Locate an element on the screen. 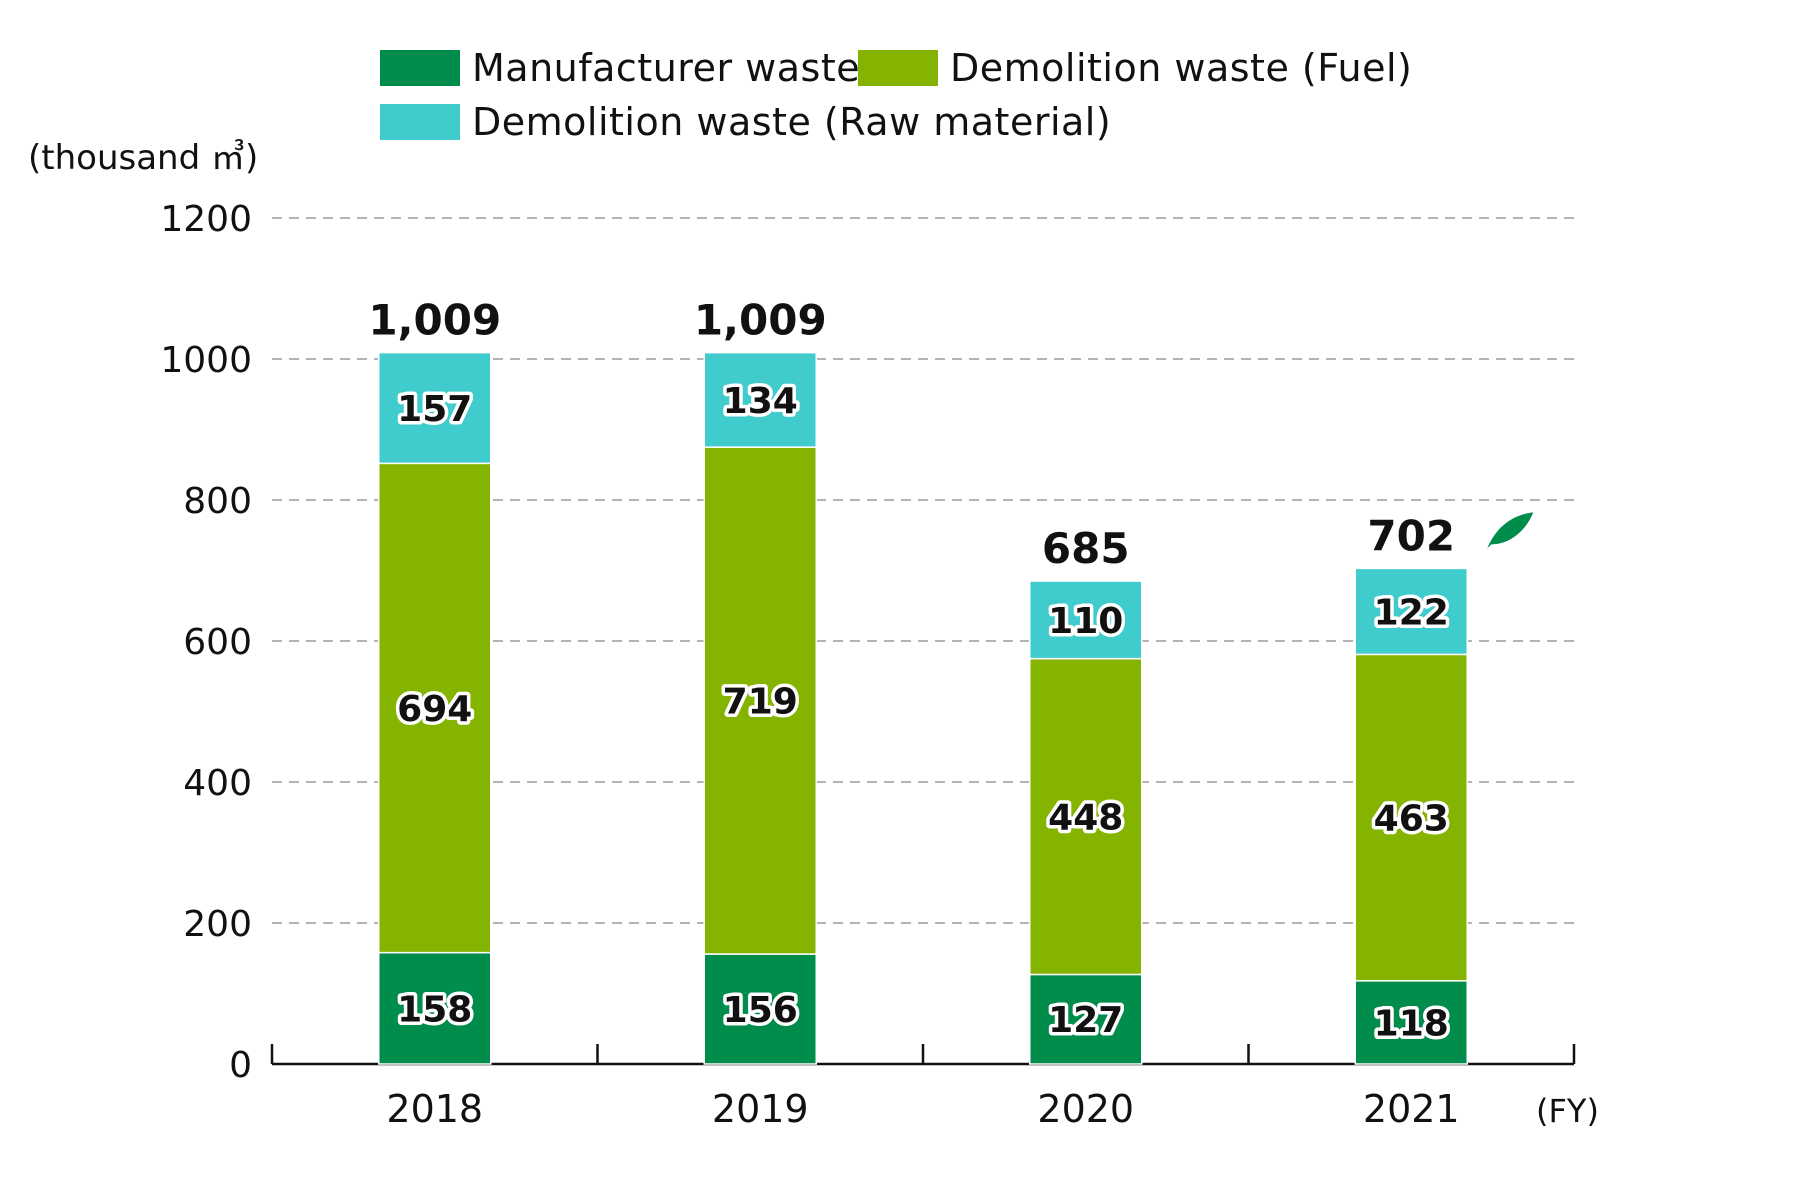 The height and width of the screenshot is (1184, 1816). legend-label-demolition-fuel: Demolition waste (Fuel) is located at coordinates (1181, 68).